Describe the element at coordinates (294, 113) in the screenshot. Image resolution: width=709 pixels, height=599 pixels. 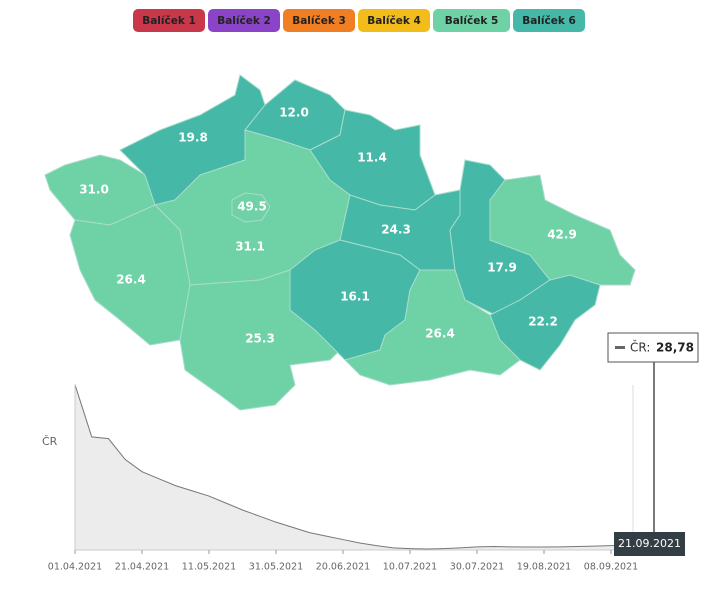
I see `region-value: 12.0` at that location.